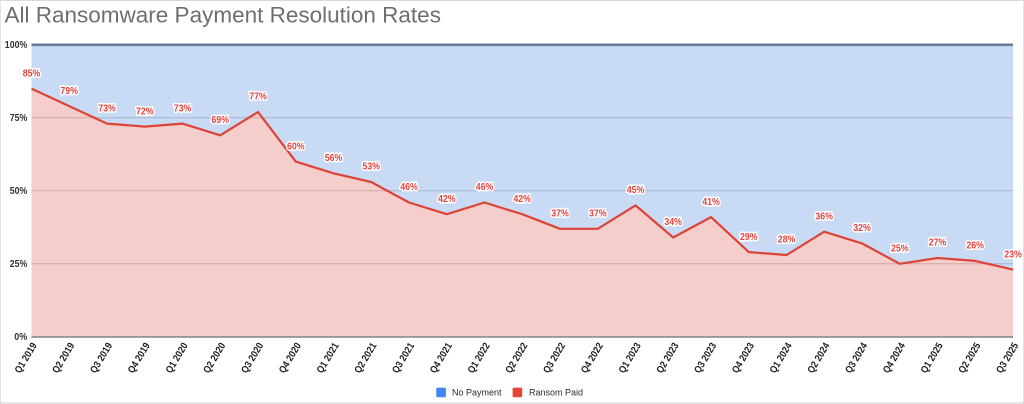 This screenshot has height=404, width=1024. I want to click on svg-text: 77%, so click(258, 97).